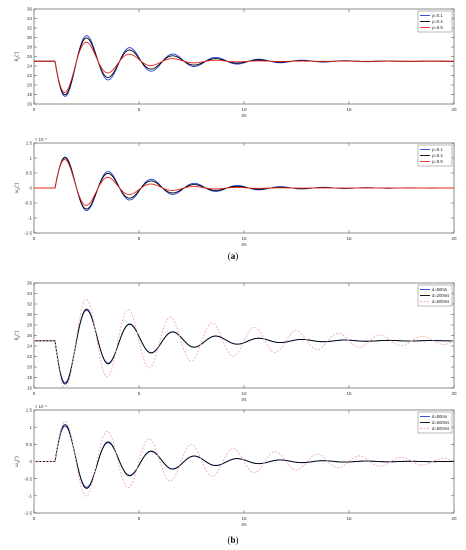  What do you see at coordinates (440, 422) in the screenshot?
I see `legend-entry-2: d=500ms` at bounding box center [440, 422].